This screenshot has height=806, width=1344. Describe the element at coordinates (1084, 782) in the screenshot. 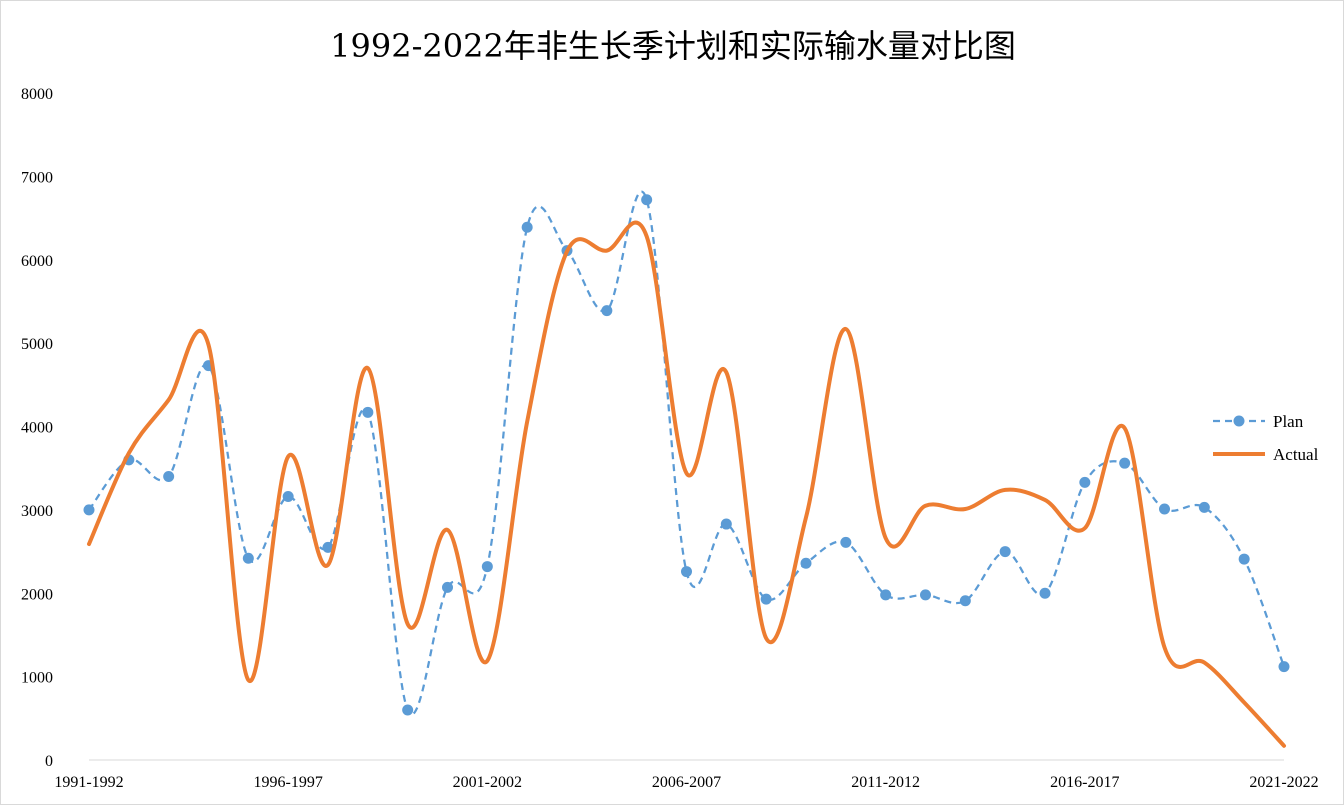

I see `x-tick-label: 2016-2017` at that location.